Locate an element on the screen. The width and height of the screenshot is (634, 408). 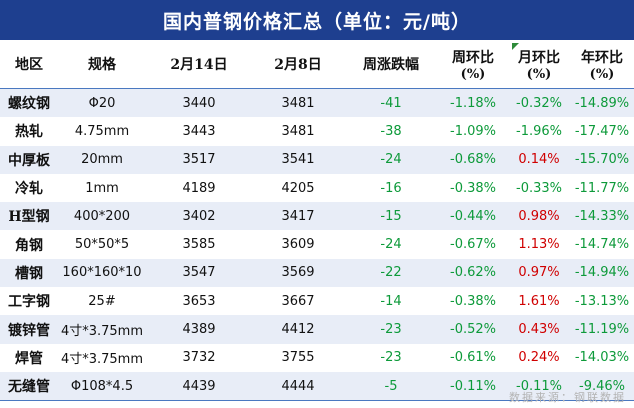
mom-cell: -0.32% is located at coordinates (539, 103).